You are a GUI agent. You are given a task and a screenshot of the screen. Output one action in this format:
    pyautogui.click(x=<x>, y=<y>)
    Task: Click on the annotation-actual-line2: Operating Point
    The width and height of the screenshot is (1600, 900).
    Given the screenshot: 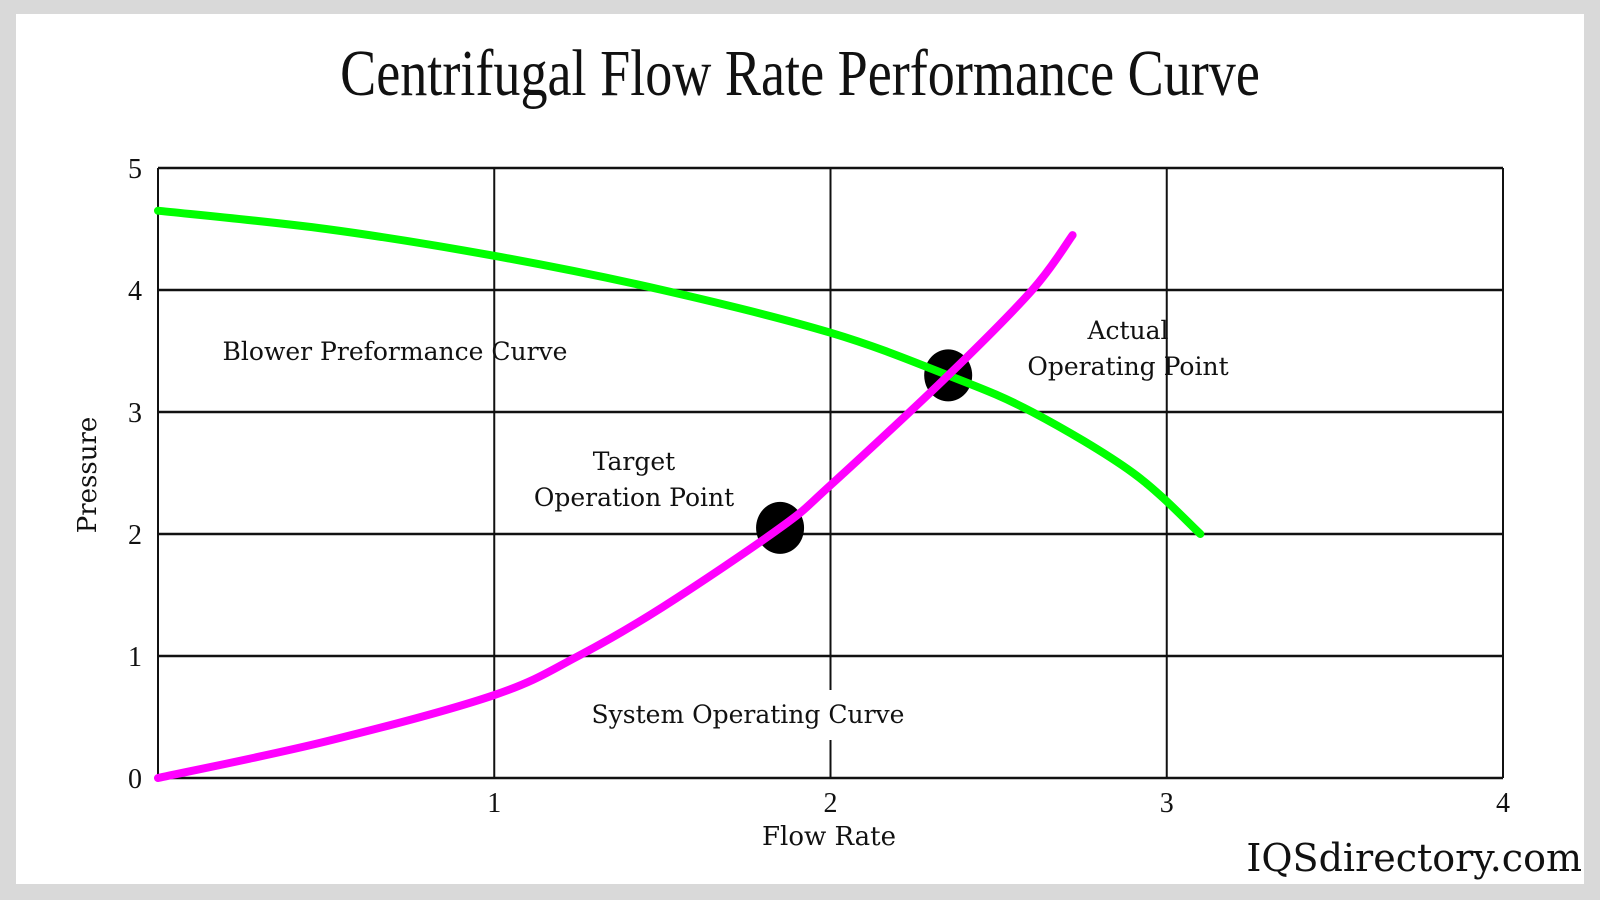 What is the action you would take?
    pyautogui.click(x=1127, y=366)
    